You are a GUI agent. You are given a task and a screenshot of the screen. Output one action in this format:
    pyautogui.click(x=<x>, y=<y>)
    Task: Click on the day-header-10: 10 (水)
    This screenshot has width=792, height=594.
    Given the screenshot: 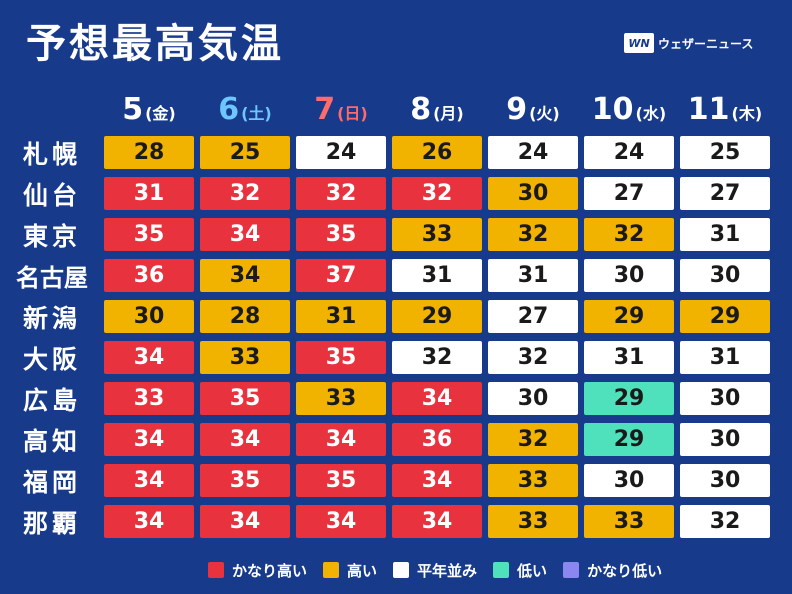 What is the action you would take?
    pyautogui.click(x=629, y=110)
    